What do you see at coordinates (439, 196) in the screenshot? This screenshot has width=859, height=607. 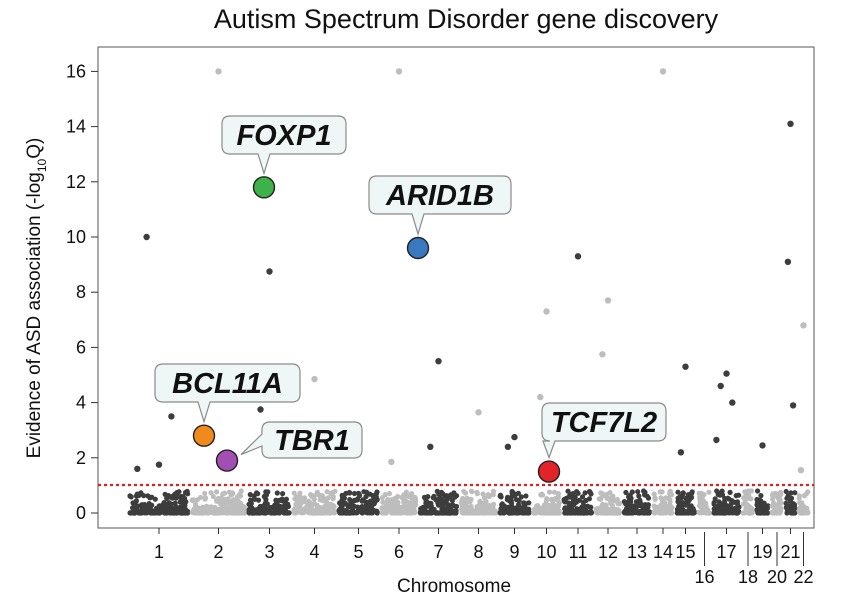 I see `gene-label: ARID1B` at bounding box center [439, 196].